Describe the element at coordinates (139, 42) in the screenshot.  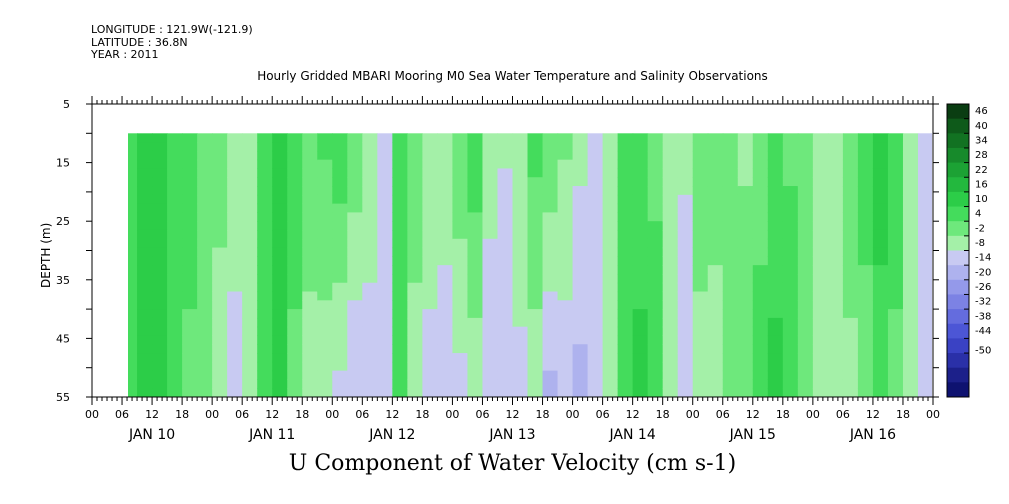
I see `latitude-label: LATITUDE : 36.8N` at that location.